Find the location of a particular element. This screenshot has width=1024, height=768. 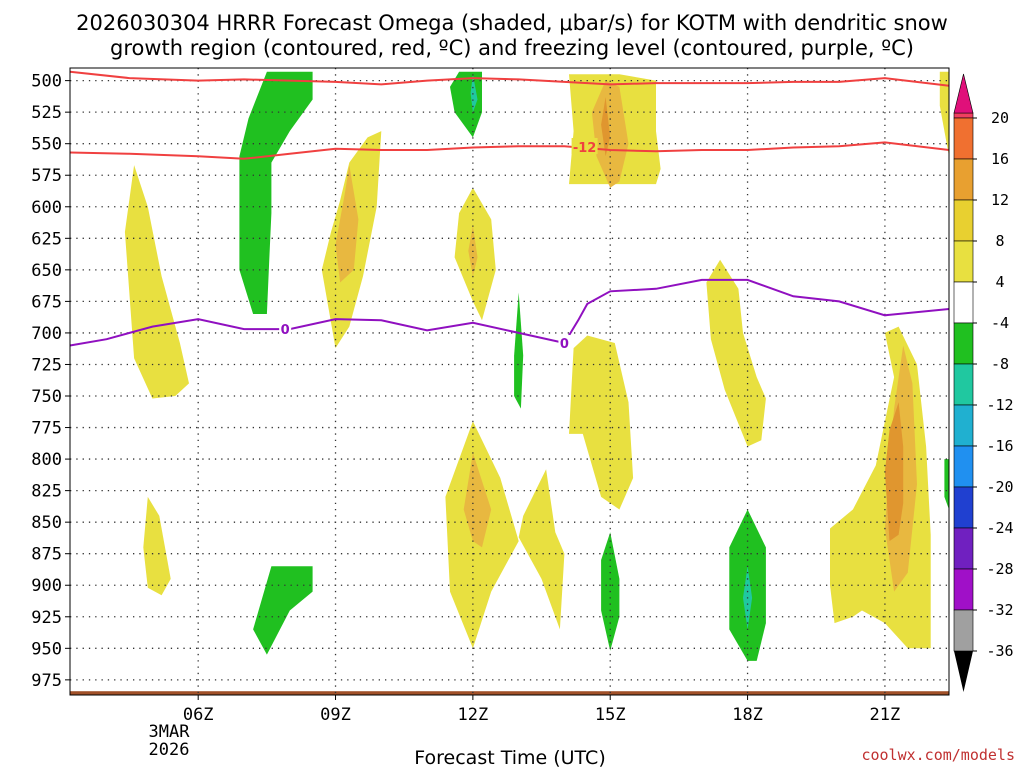

y-tick-label-725: 725 is located at coordinates (46, 365).